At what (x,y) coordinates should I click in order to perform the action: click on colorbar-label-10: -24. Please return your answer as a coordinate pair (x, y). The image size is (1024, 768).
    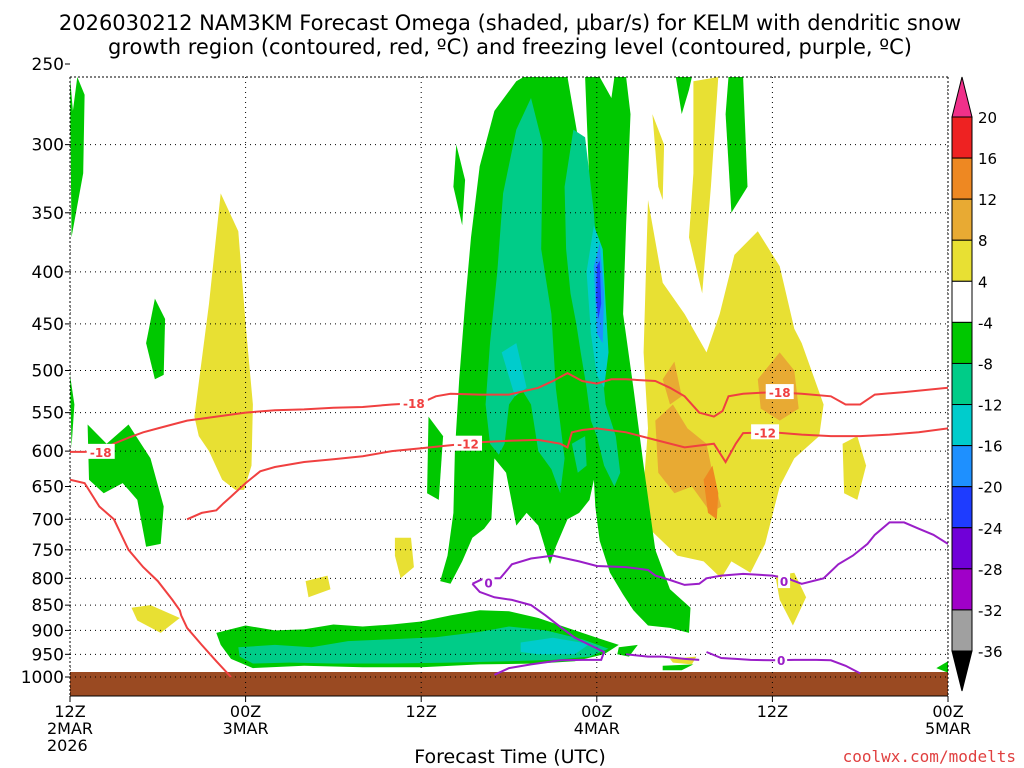
    Looking at the image, I should click on (990, 529).